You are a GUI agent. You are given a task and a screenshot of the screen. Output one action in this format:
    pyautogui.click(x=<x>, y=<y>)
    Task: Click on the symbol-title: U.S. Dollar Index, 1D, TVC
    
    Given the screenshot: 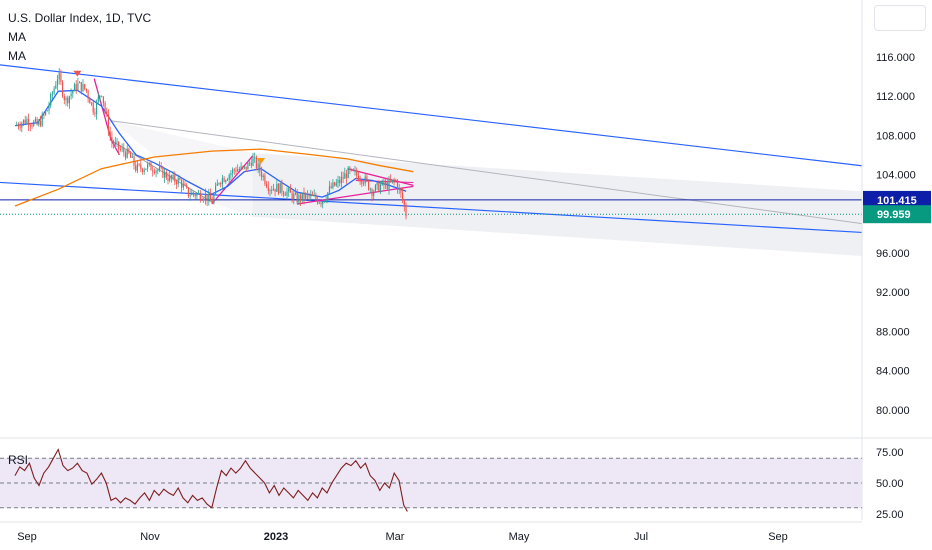 What is the action you would take?
    pyautogui.click(x=80, y=18)
    